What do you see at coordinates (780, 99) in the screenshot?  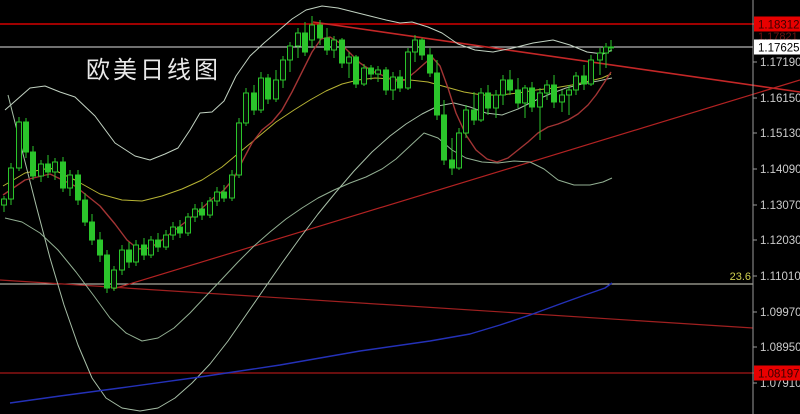 I see `axis-tick-label: 1.16150` at bounding box center [780, 99].